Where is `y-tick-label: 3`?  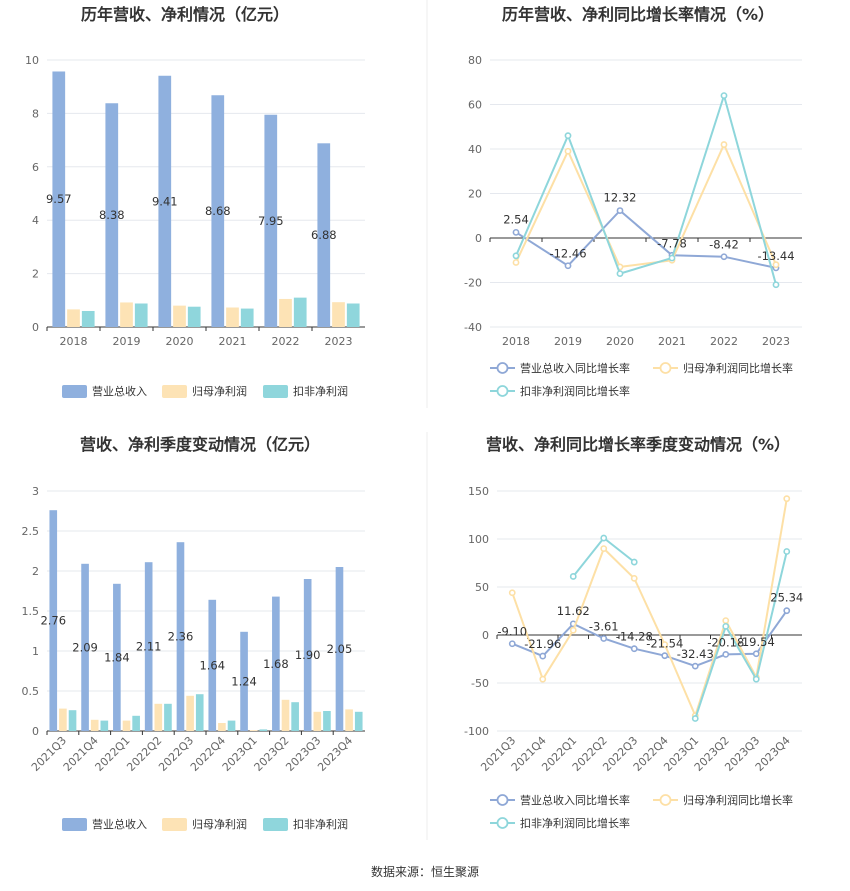 y-tick-label: 3 is located at coordinates (35, 491).